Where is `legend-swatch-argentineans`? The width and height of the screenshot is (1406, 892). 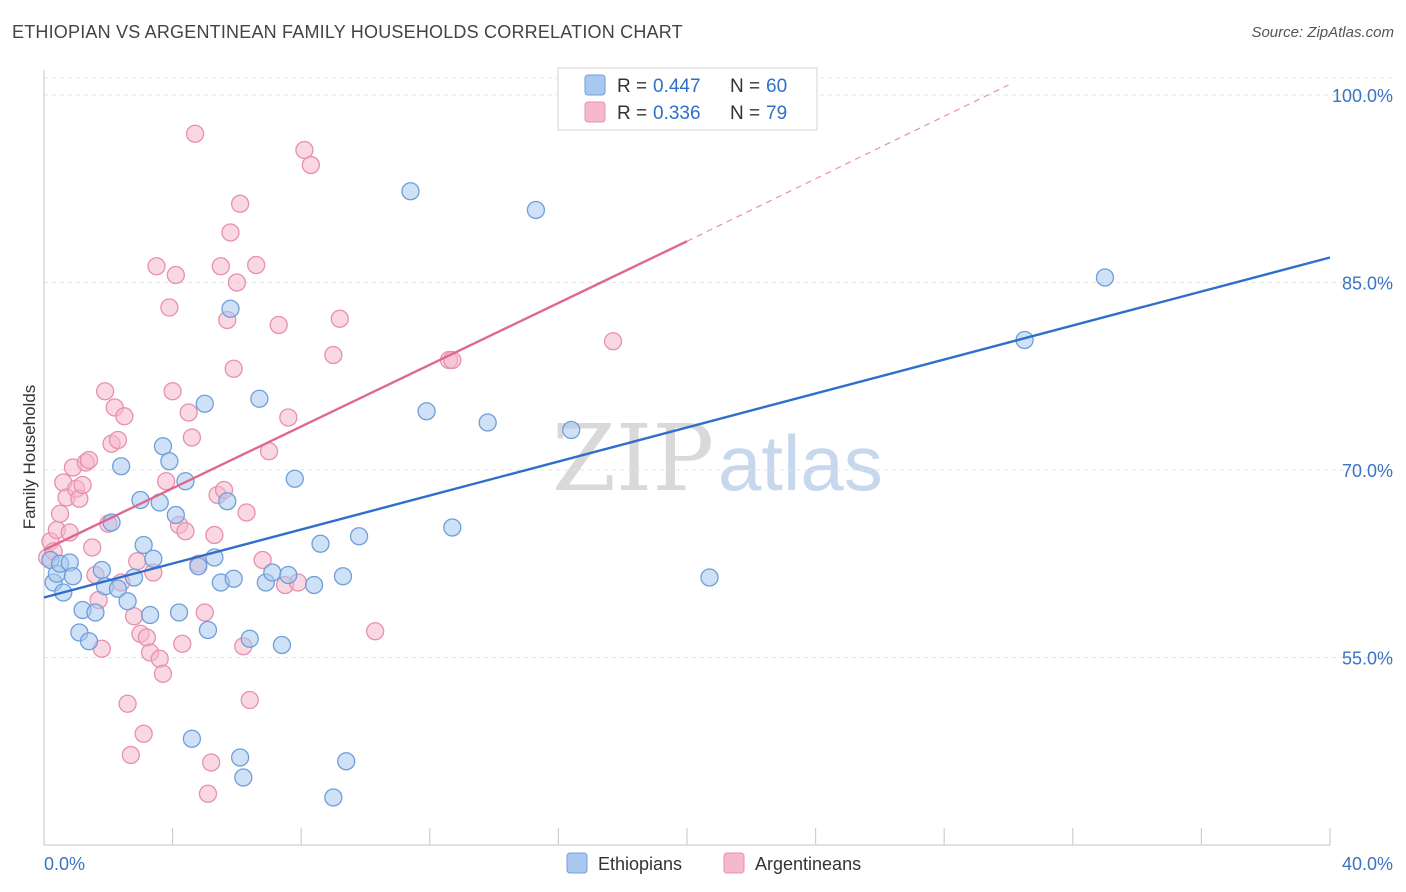
legend-swatch-argentineans is located at coordinates (595, 112).